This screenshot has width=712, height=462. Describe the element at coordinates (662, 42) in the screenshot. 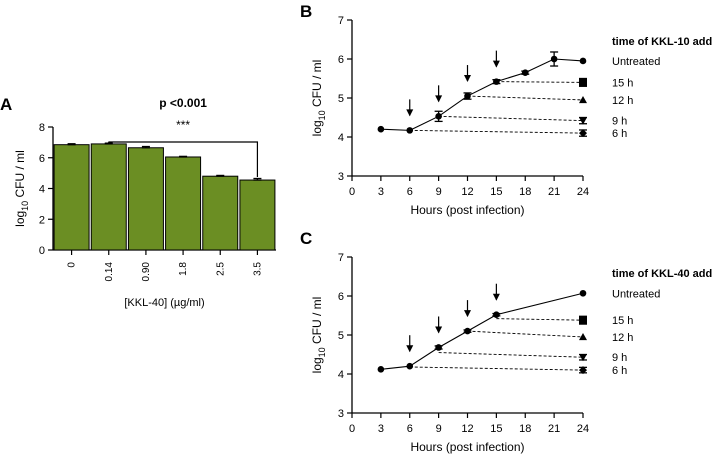

I see `legend-title: time of KKL-10 addition` at that location.